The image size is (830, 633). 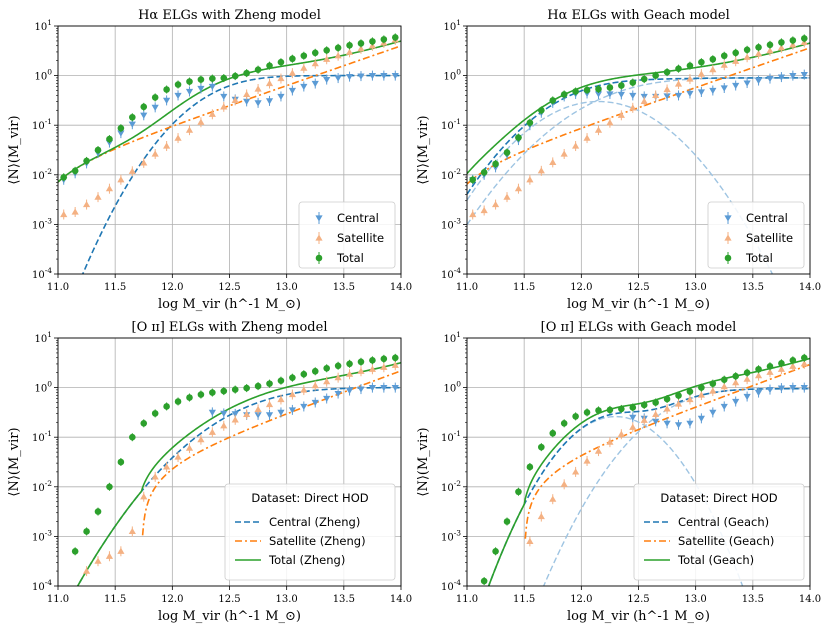 I want to click on x-tick-label: 13.5, so click(x=344, y=287).